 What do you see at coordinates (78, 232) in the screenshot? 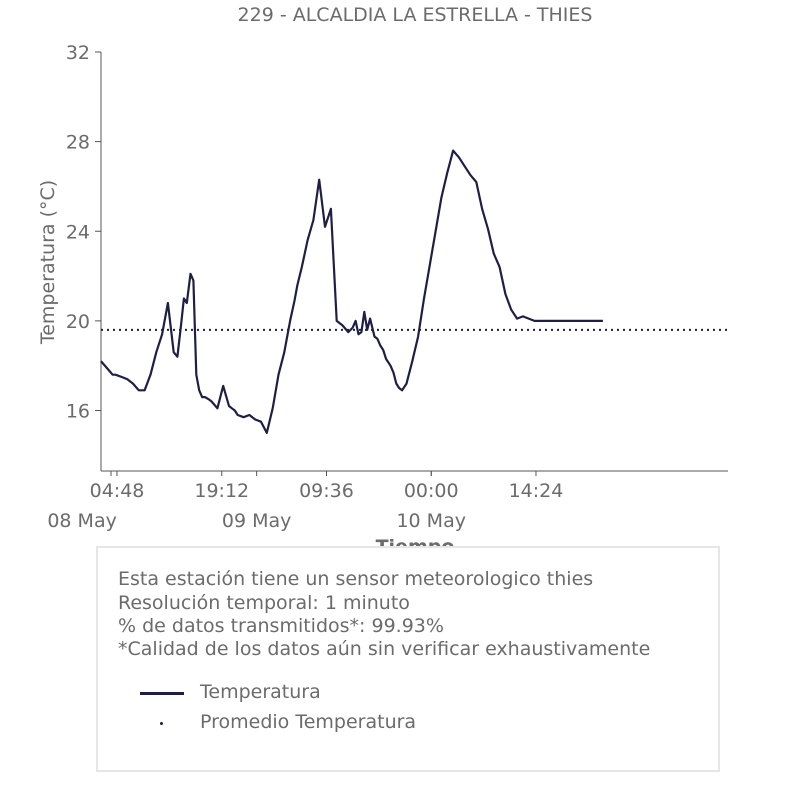
I see `y-tick-label: 24` at bounding box center [78, 232].